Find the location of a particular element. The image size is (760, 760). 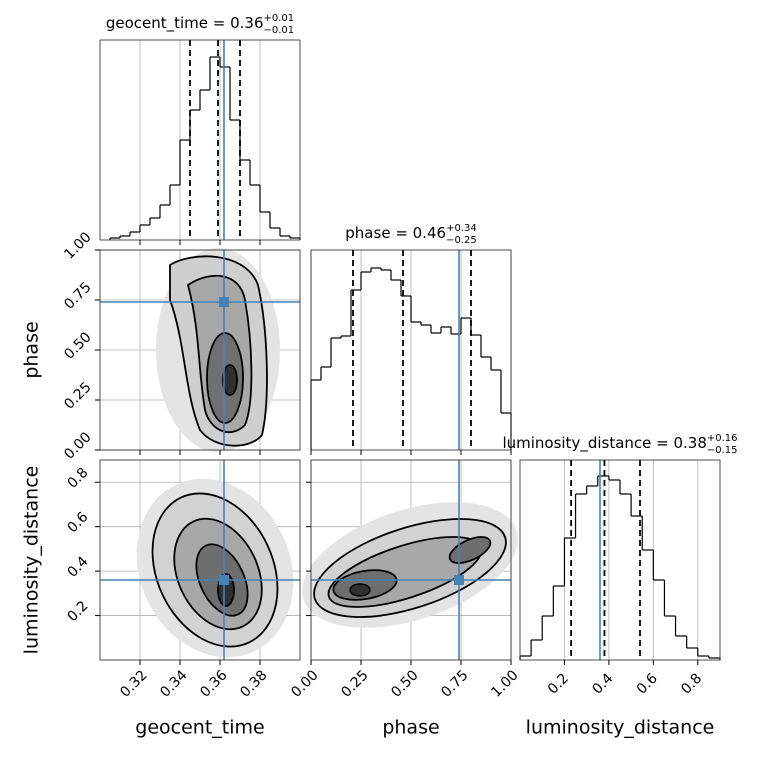

y-axis-label: luminosity_distance is located at coordinates (32, 560).